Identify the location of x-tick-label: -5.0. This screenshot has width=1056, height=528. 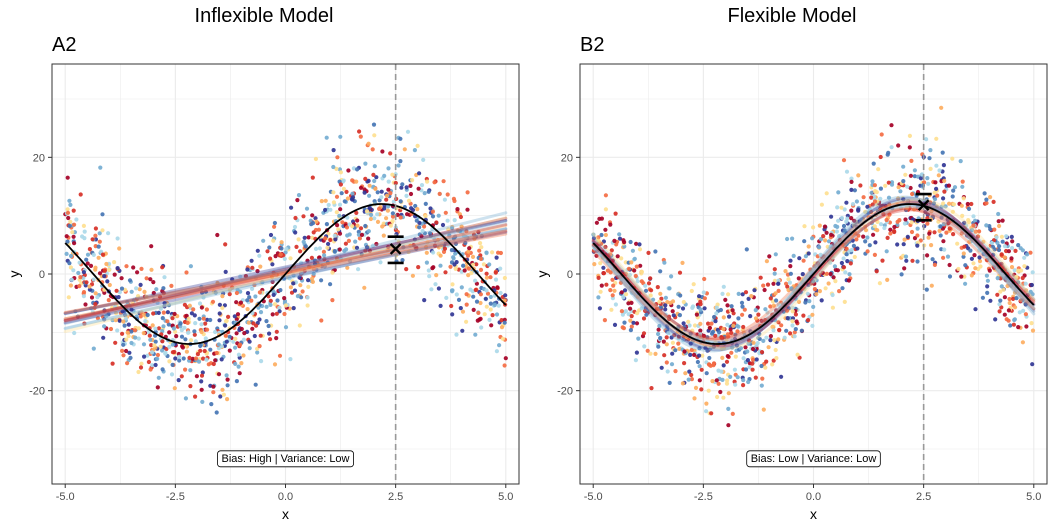
(593, 497).